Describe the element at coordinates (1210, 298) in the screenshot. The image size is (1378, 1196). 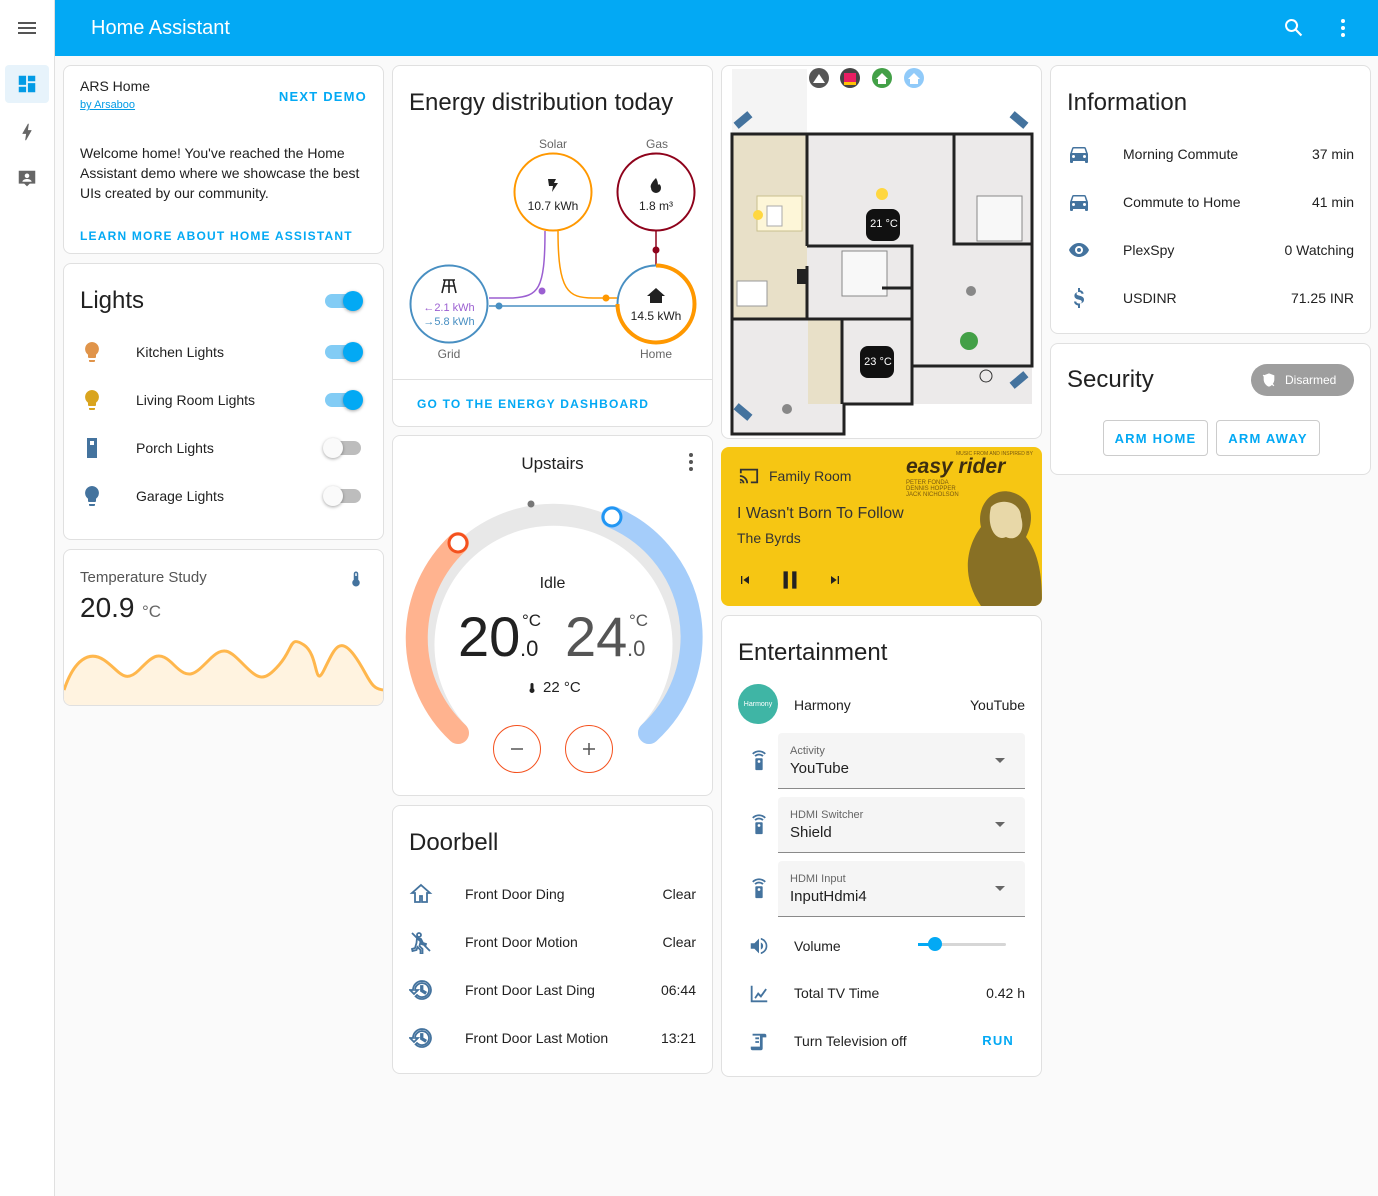
I see `information-row: USDINR 71.25 INR` at that location.